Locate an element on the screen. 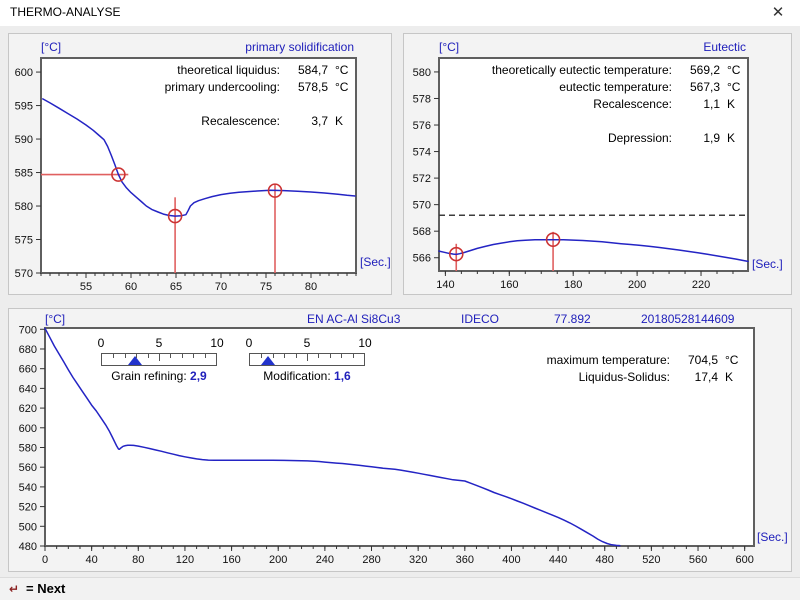  stat-label: Depression: is located at coordinates (639, 138).